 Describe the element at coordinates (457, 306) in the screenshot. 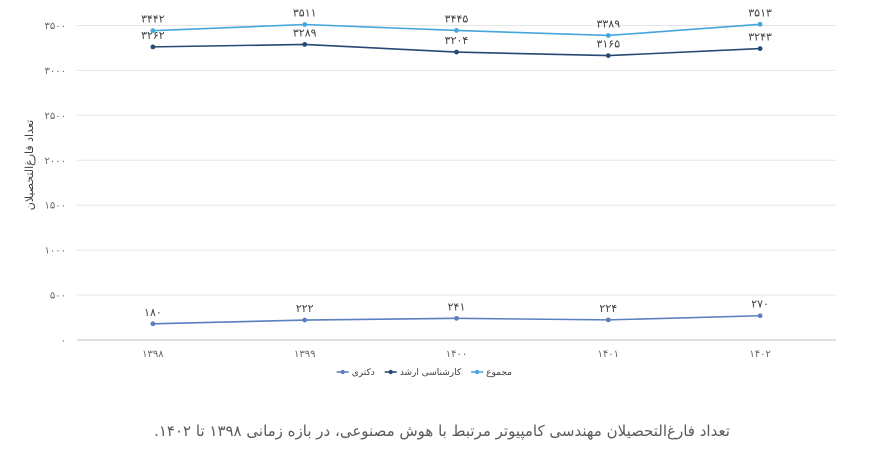

I see `data-label: ۲۴۱` at that location.